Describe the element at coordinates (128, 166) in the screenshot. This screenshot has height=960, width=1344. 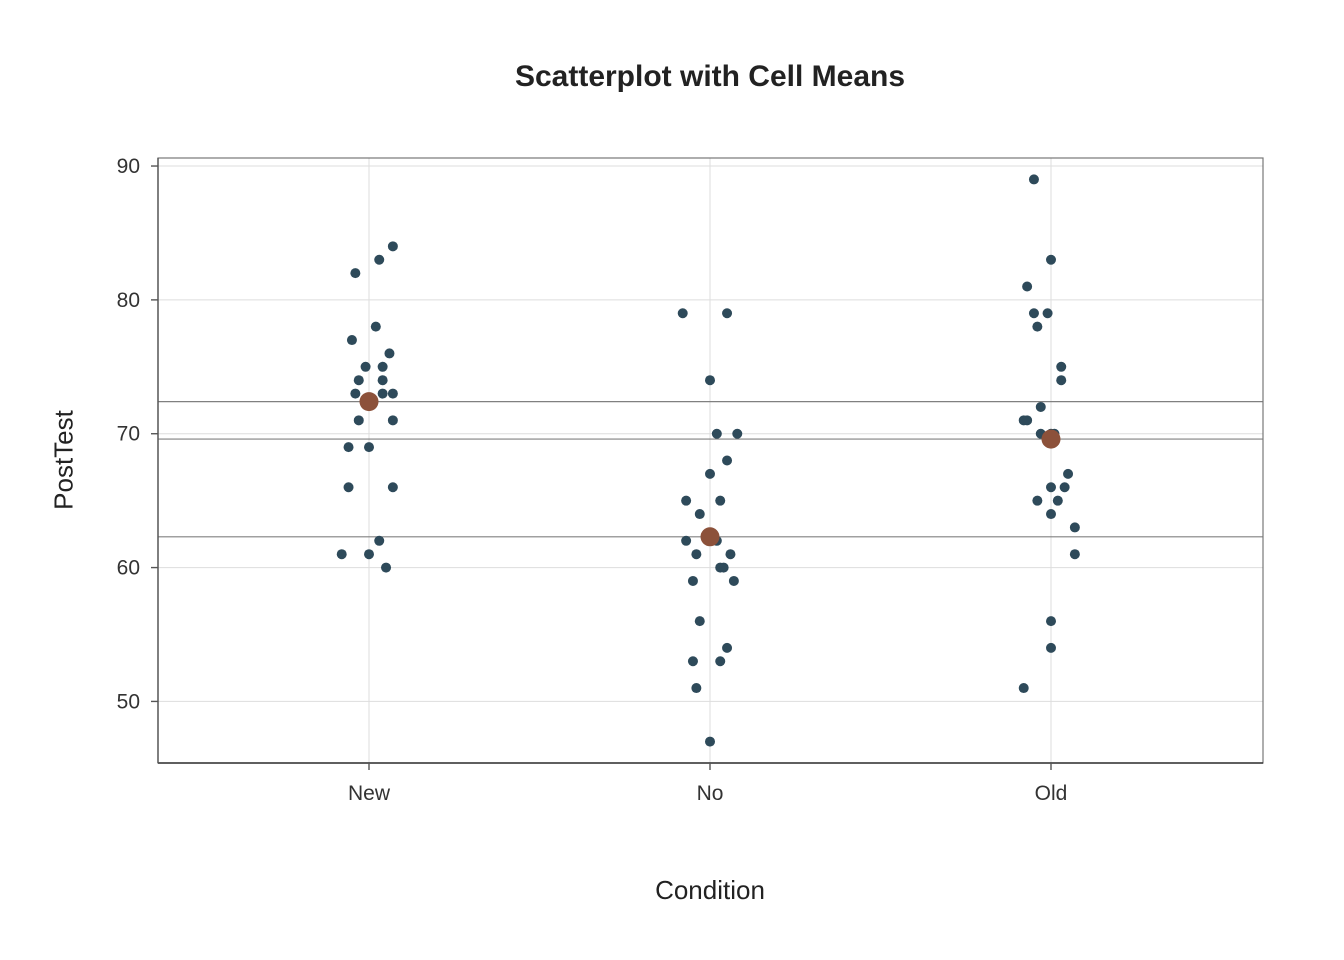
I see `y-tick-label: 90` at that location.